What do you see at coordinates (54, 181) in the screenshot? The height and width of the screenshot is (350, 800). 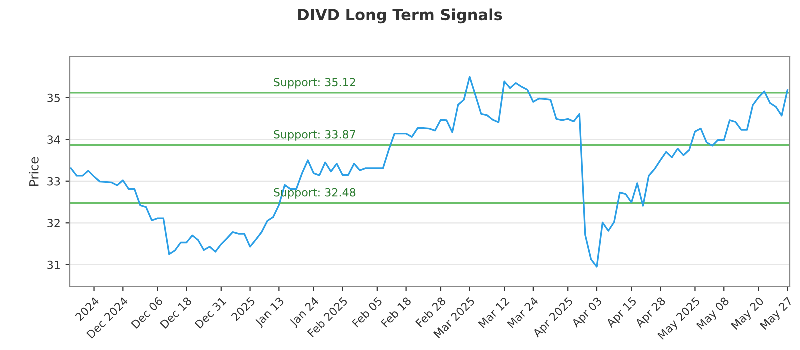 I see `y-tick-label: 33` at bounding box center [54, 181].